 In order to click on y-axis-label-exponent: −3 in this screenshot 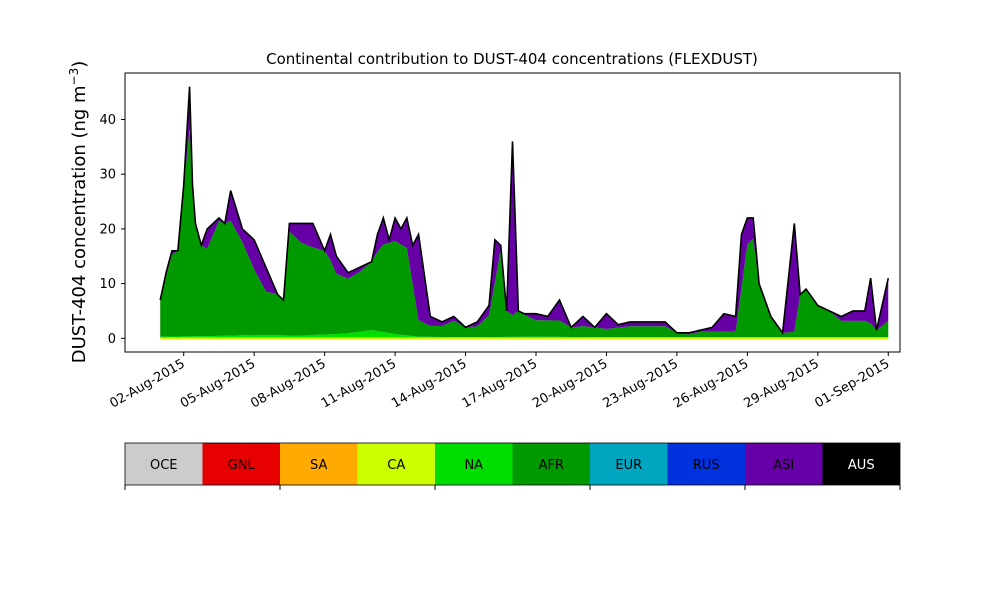, I will do `click(74, 77)`.